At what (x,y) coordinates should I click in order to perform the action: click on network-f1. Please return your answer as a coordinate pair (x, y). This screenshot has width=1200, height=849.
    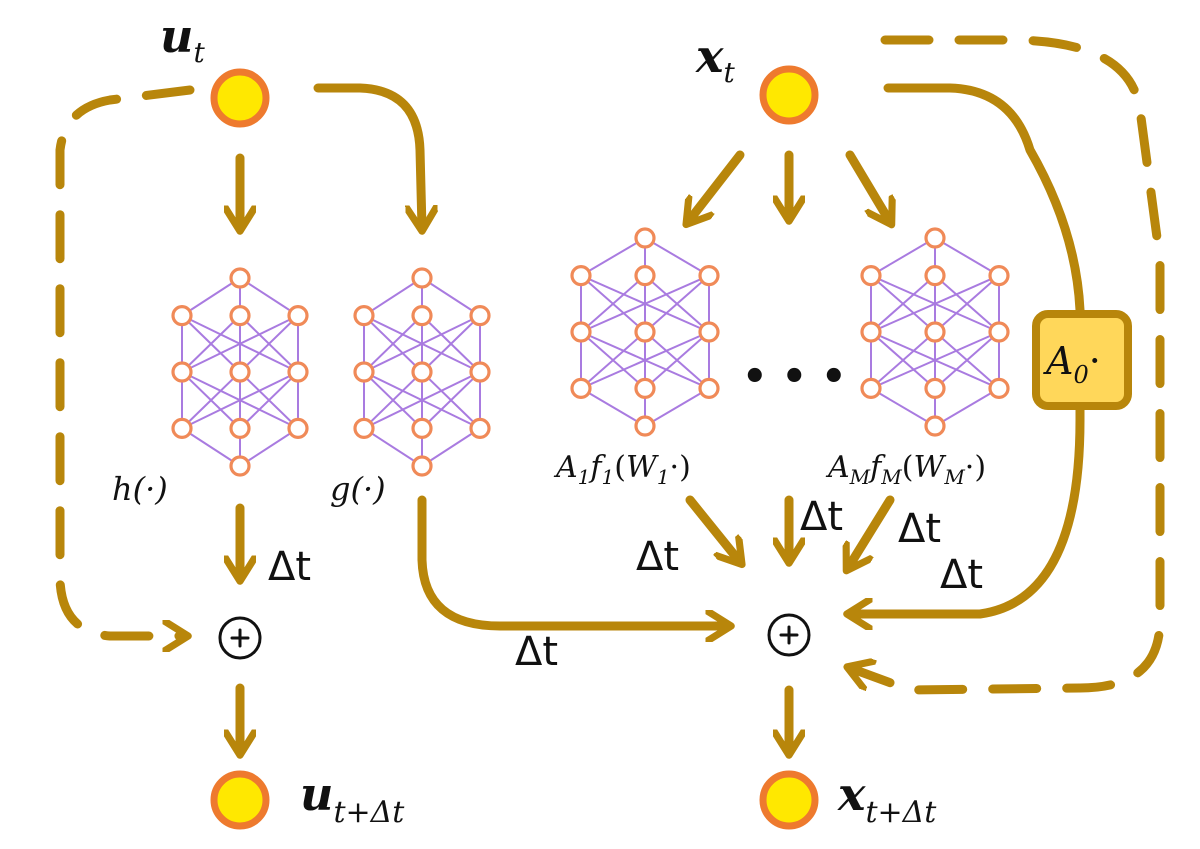
    Looking at the image, I should click on (645, 332).